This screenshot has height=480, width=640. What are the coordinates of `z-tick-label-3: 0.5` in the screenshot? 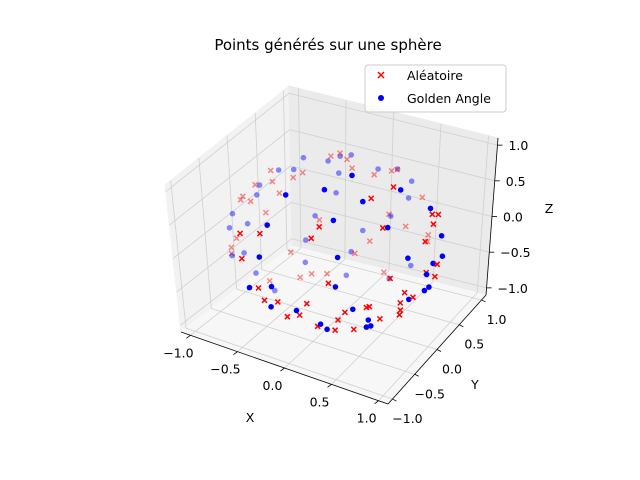 It's located at (516, 181).